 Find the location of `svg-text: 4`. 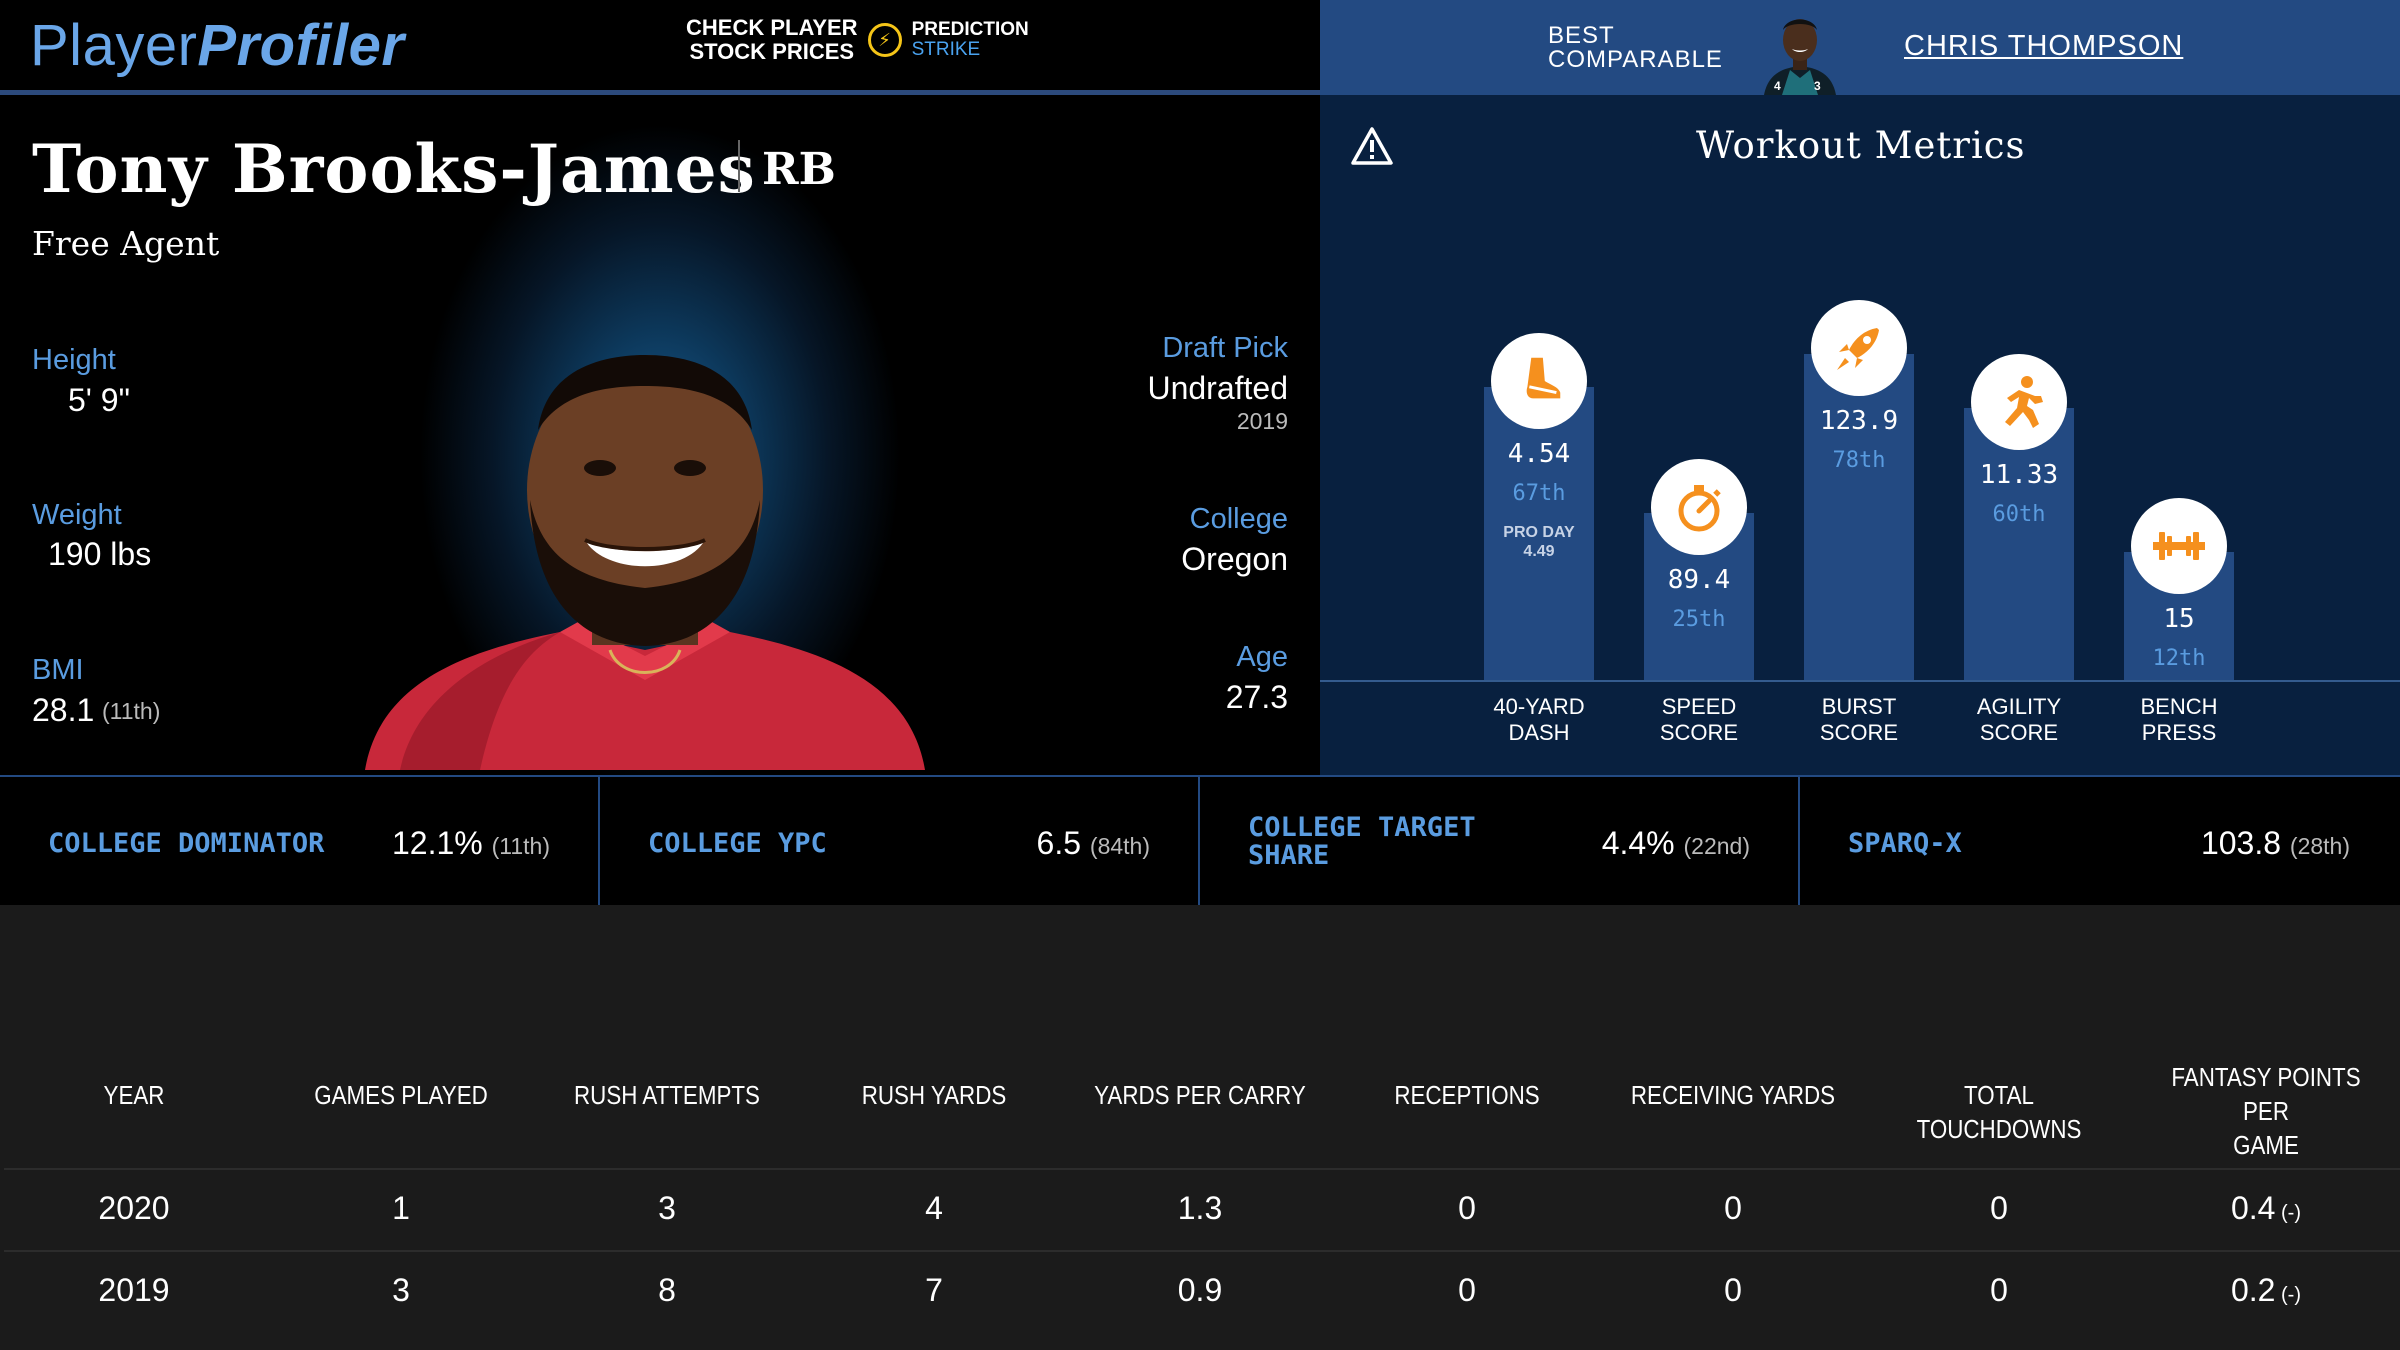

svg-text: 4 is located at coordinates (1777, 86).